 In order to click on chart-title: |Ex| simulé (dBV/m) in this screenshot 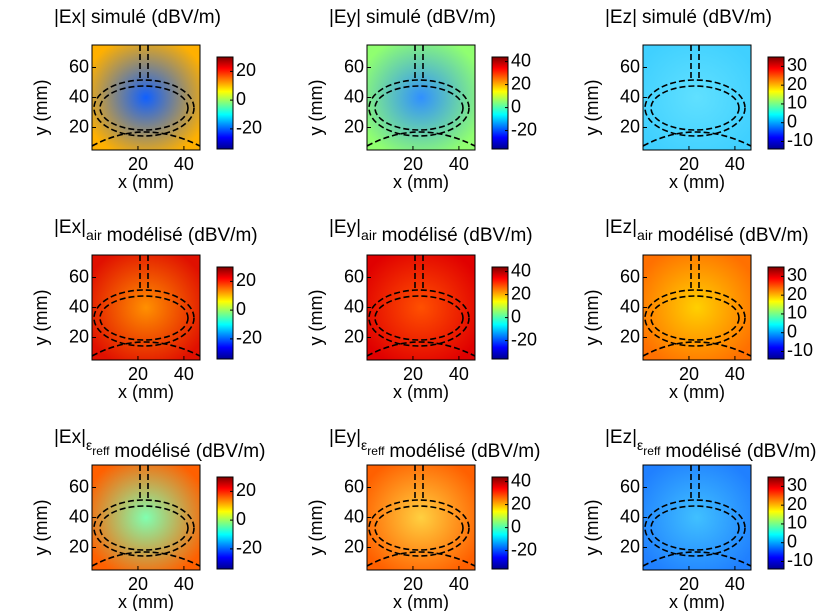, I will do `click(137, 17)`.